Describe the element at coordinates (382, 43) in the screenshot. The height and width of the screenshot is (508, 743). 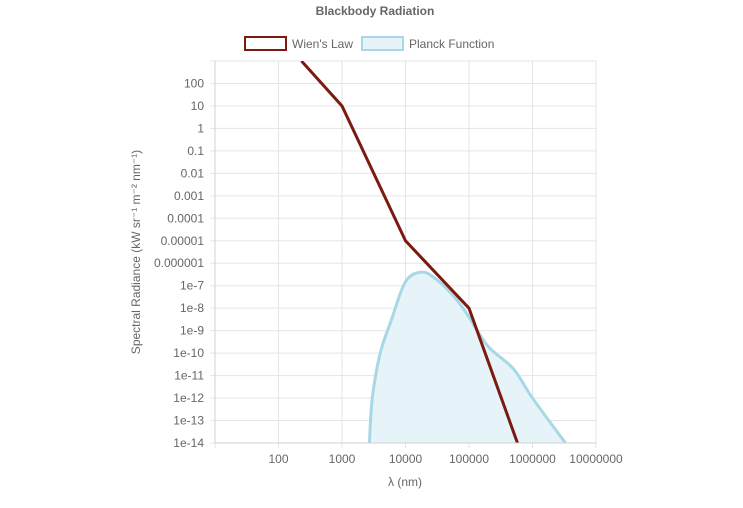
I see `legend-swatch-planck-function` at that location.